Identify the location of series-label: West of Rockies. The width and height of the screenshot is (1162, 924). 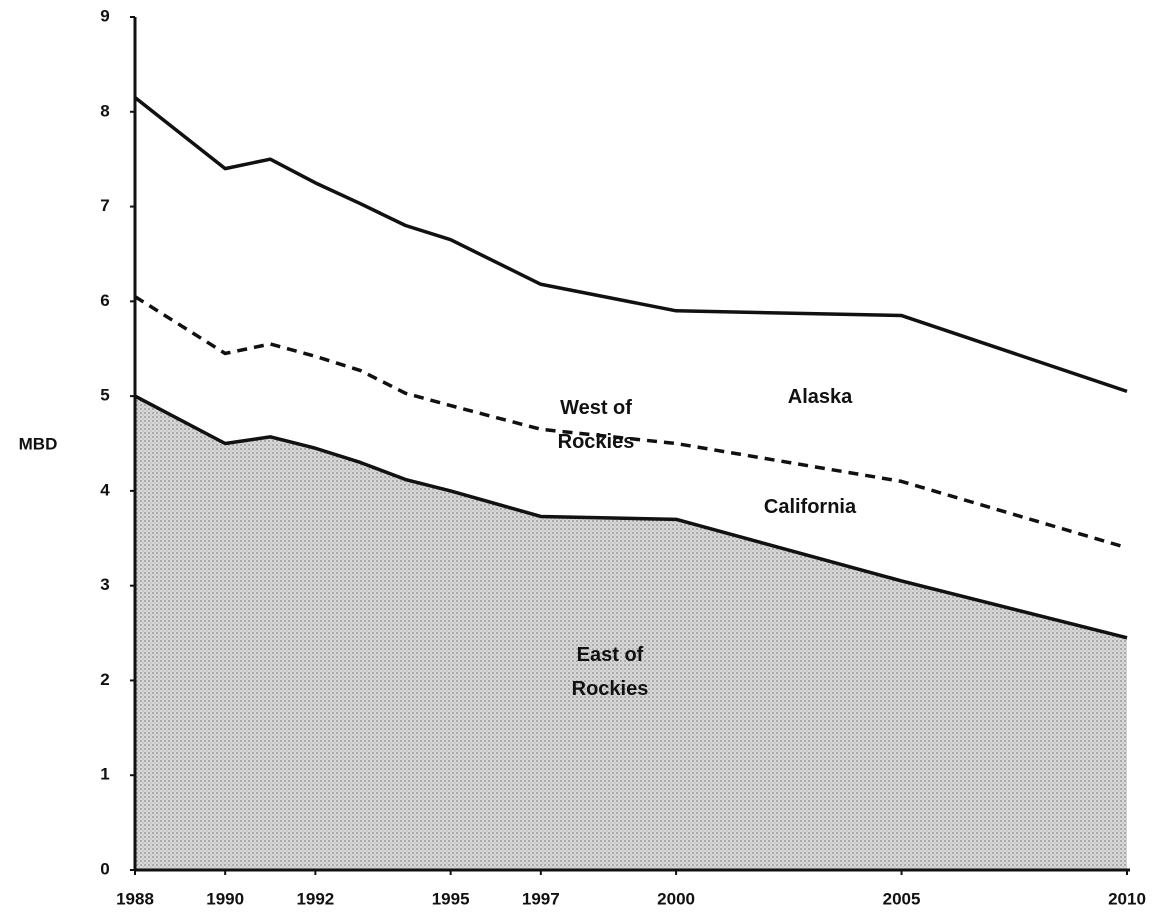
(596, 425).